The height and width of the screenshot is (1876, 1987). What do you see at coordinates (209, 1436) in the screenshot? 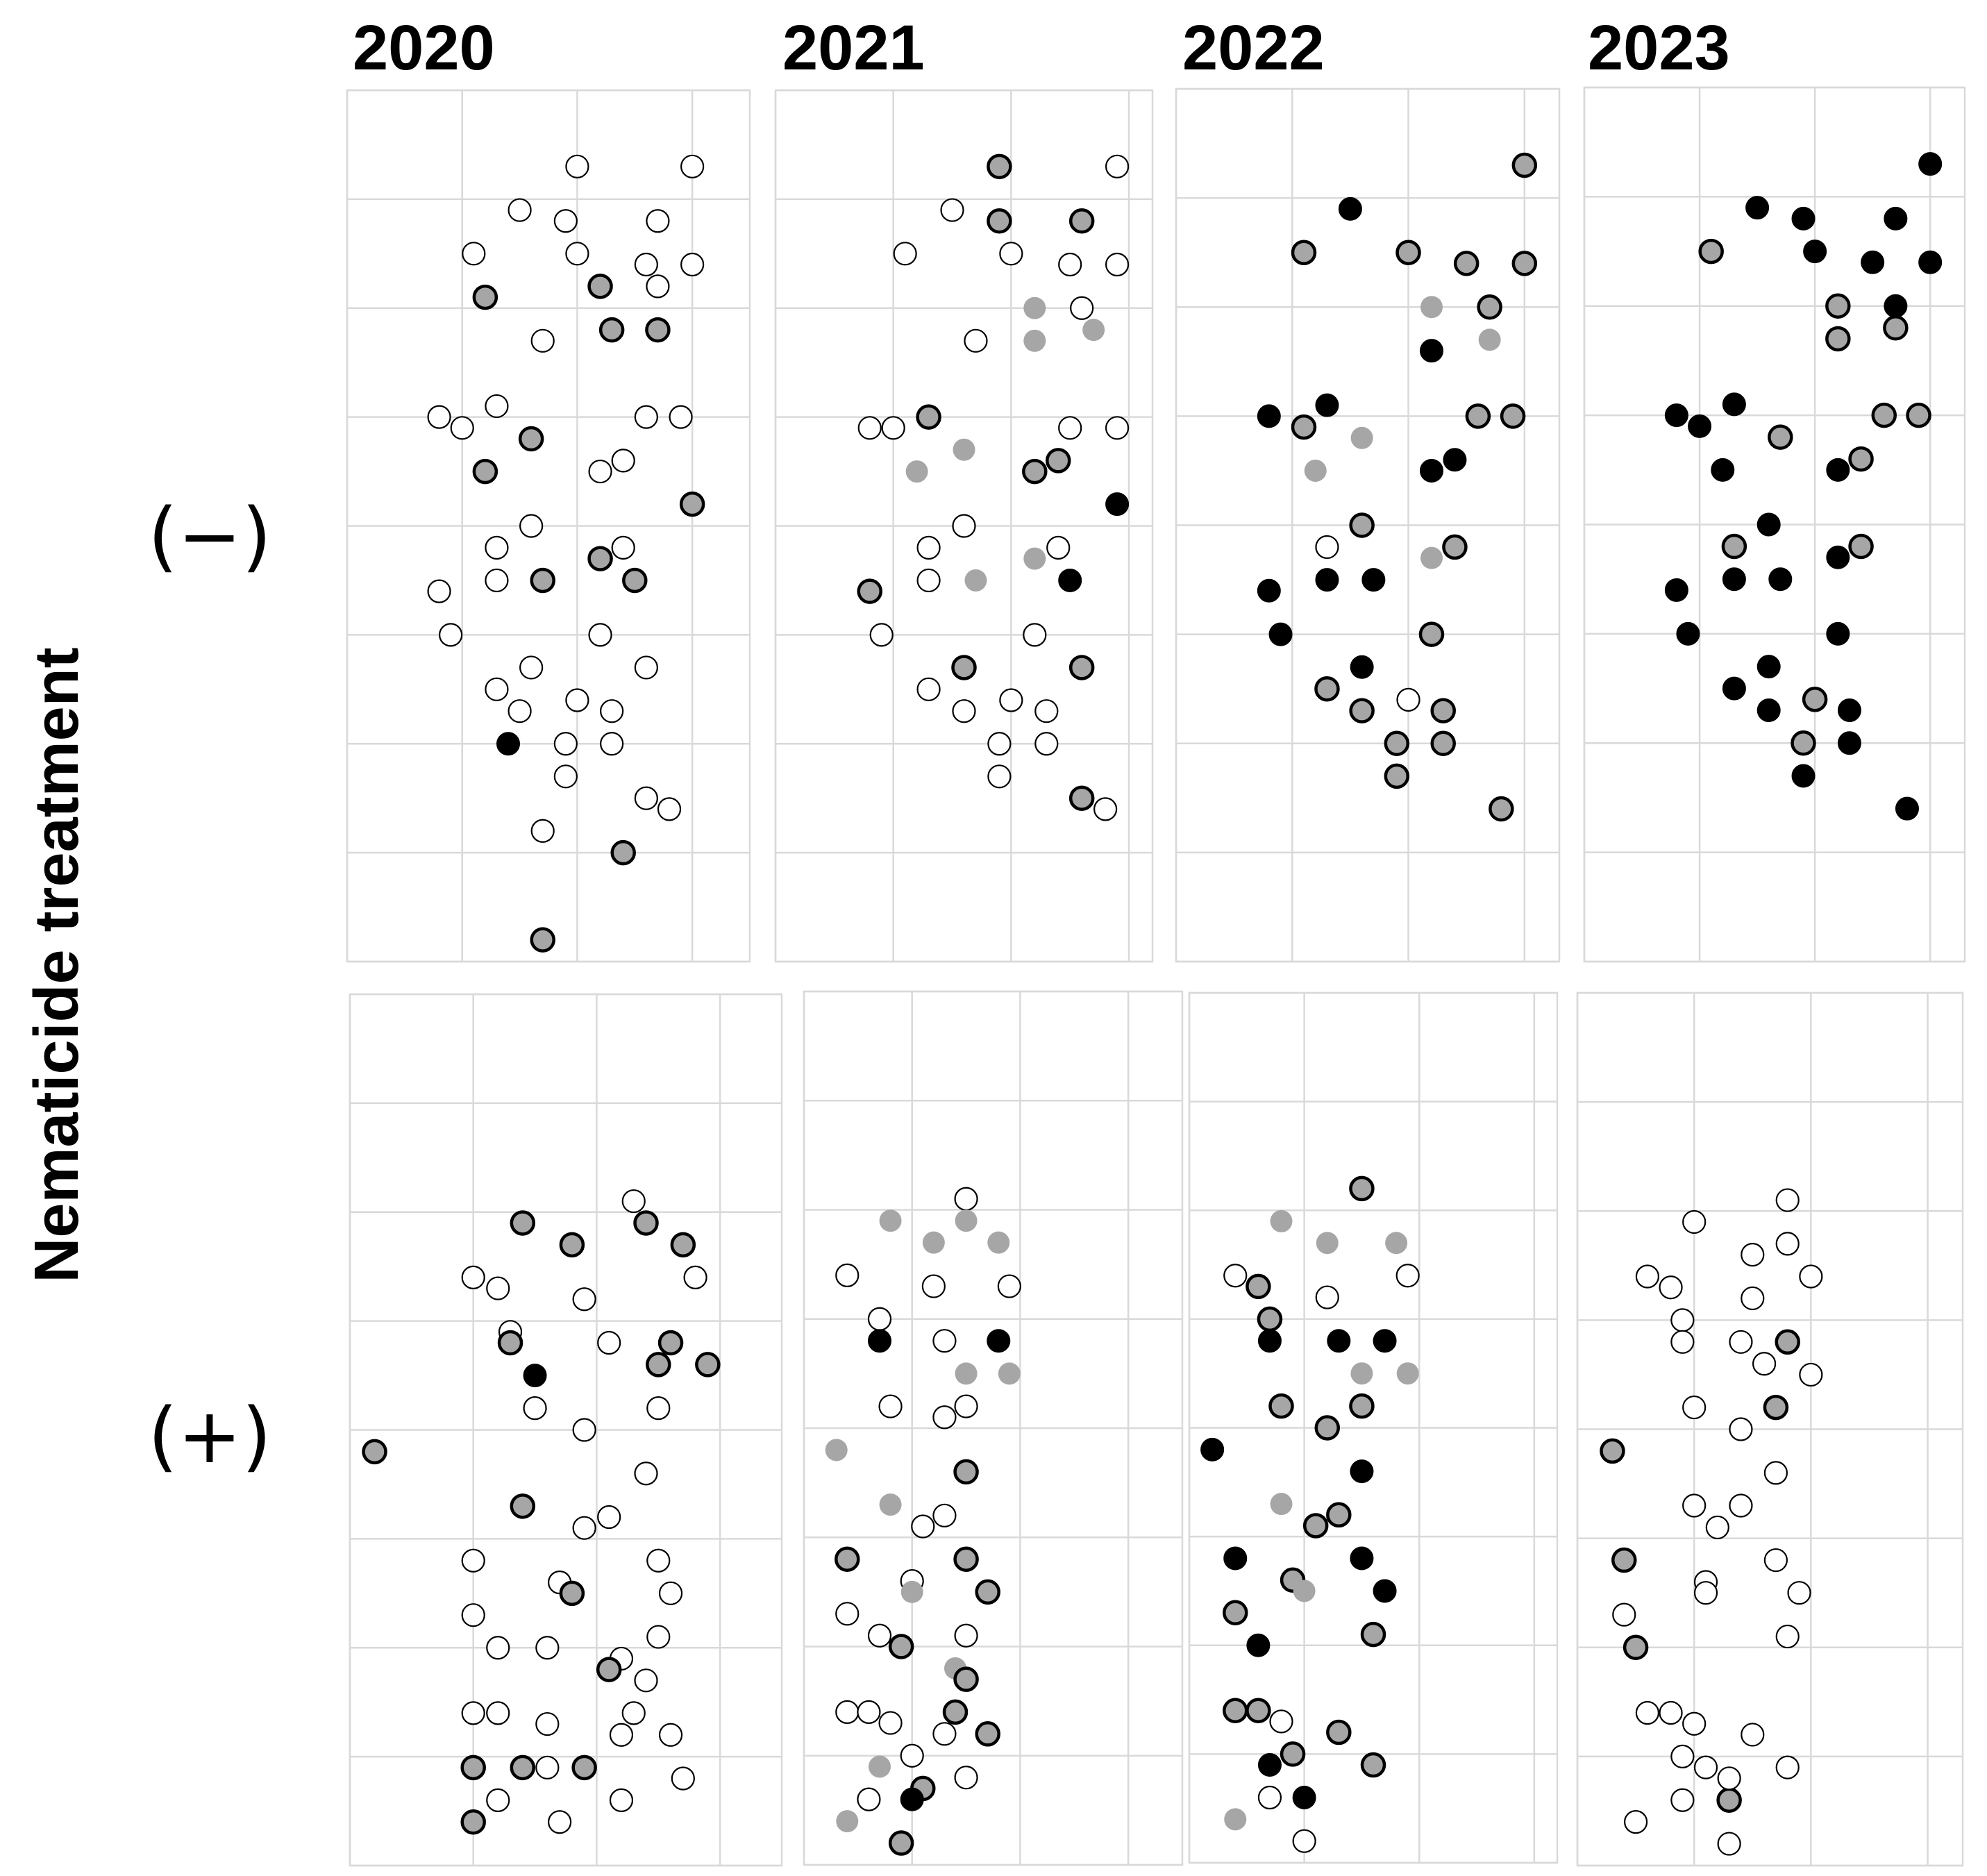
I see `row-label-plus: (+)` at bounding box center [209, 1436].